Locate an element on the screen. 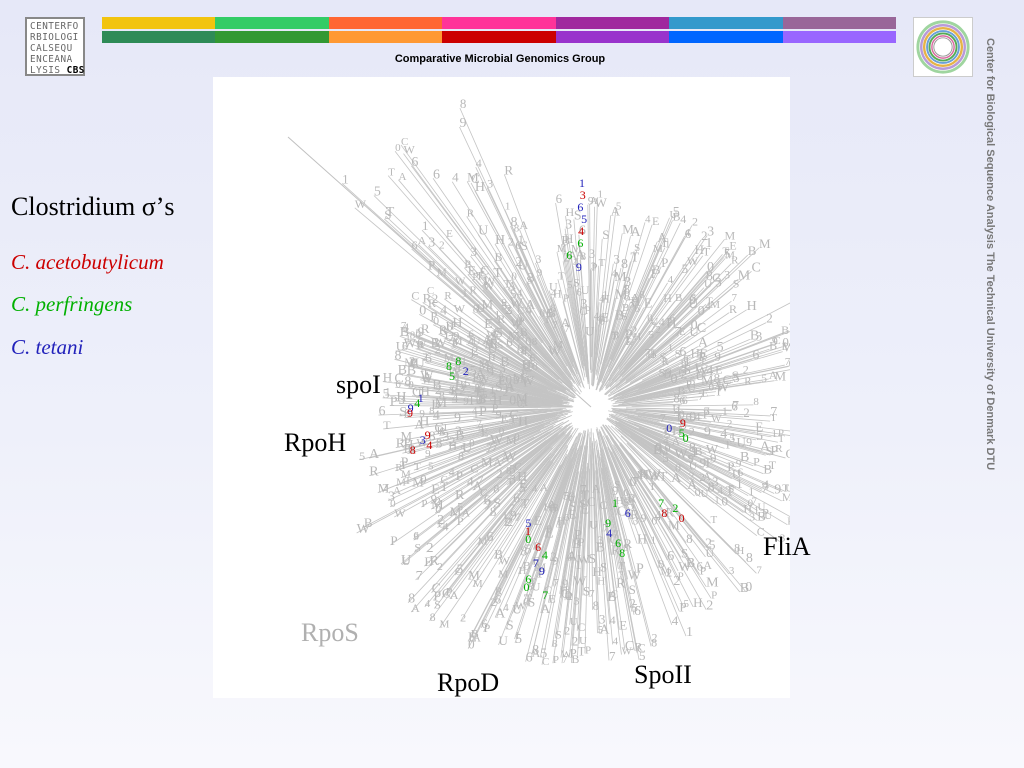 Image resolution: width=1024 pixels, height=768 pixels. color-bars is located at coordinates (499, 30).